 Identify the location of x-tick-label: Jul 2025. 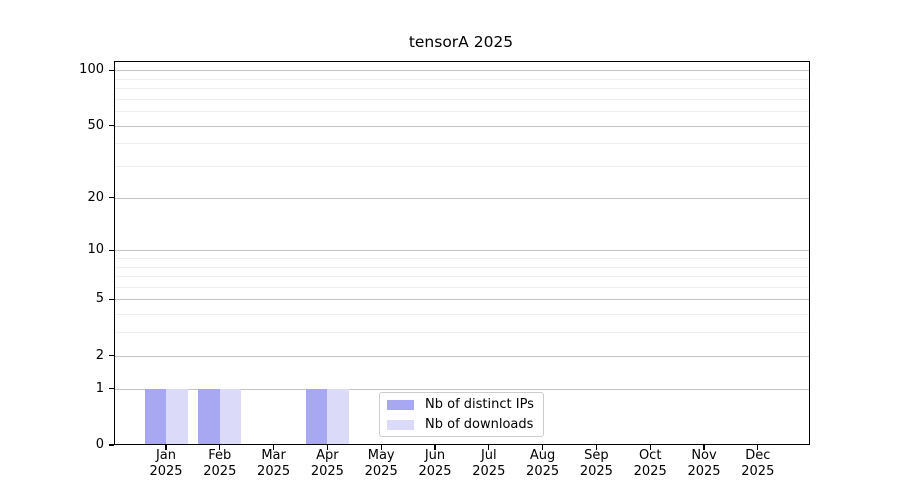
(489, 463).